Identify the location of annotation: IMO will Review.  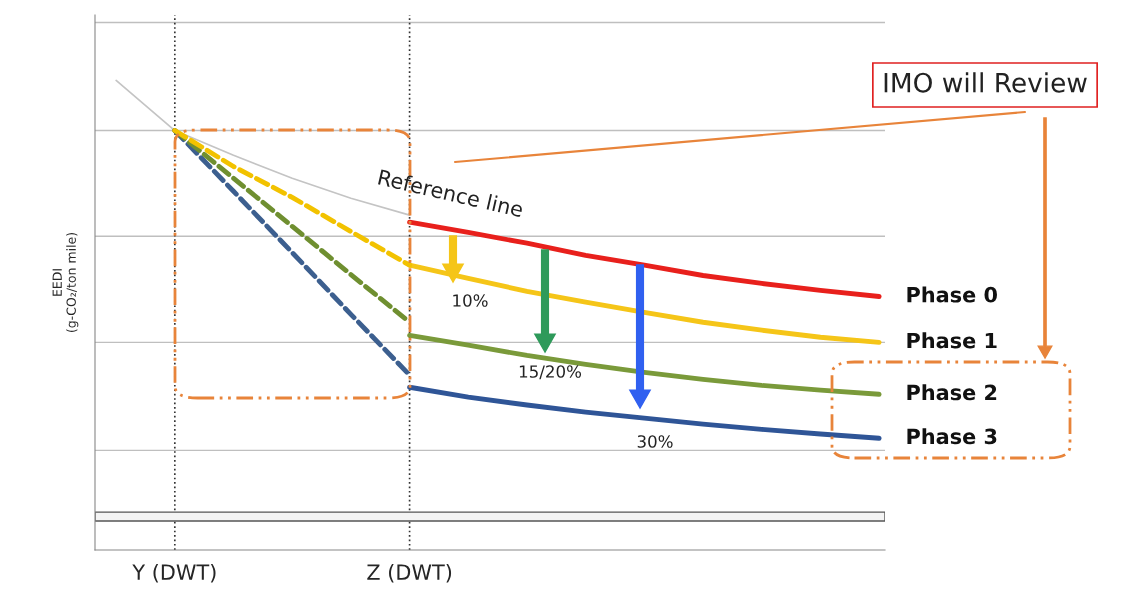
(985, 82).